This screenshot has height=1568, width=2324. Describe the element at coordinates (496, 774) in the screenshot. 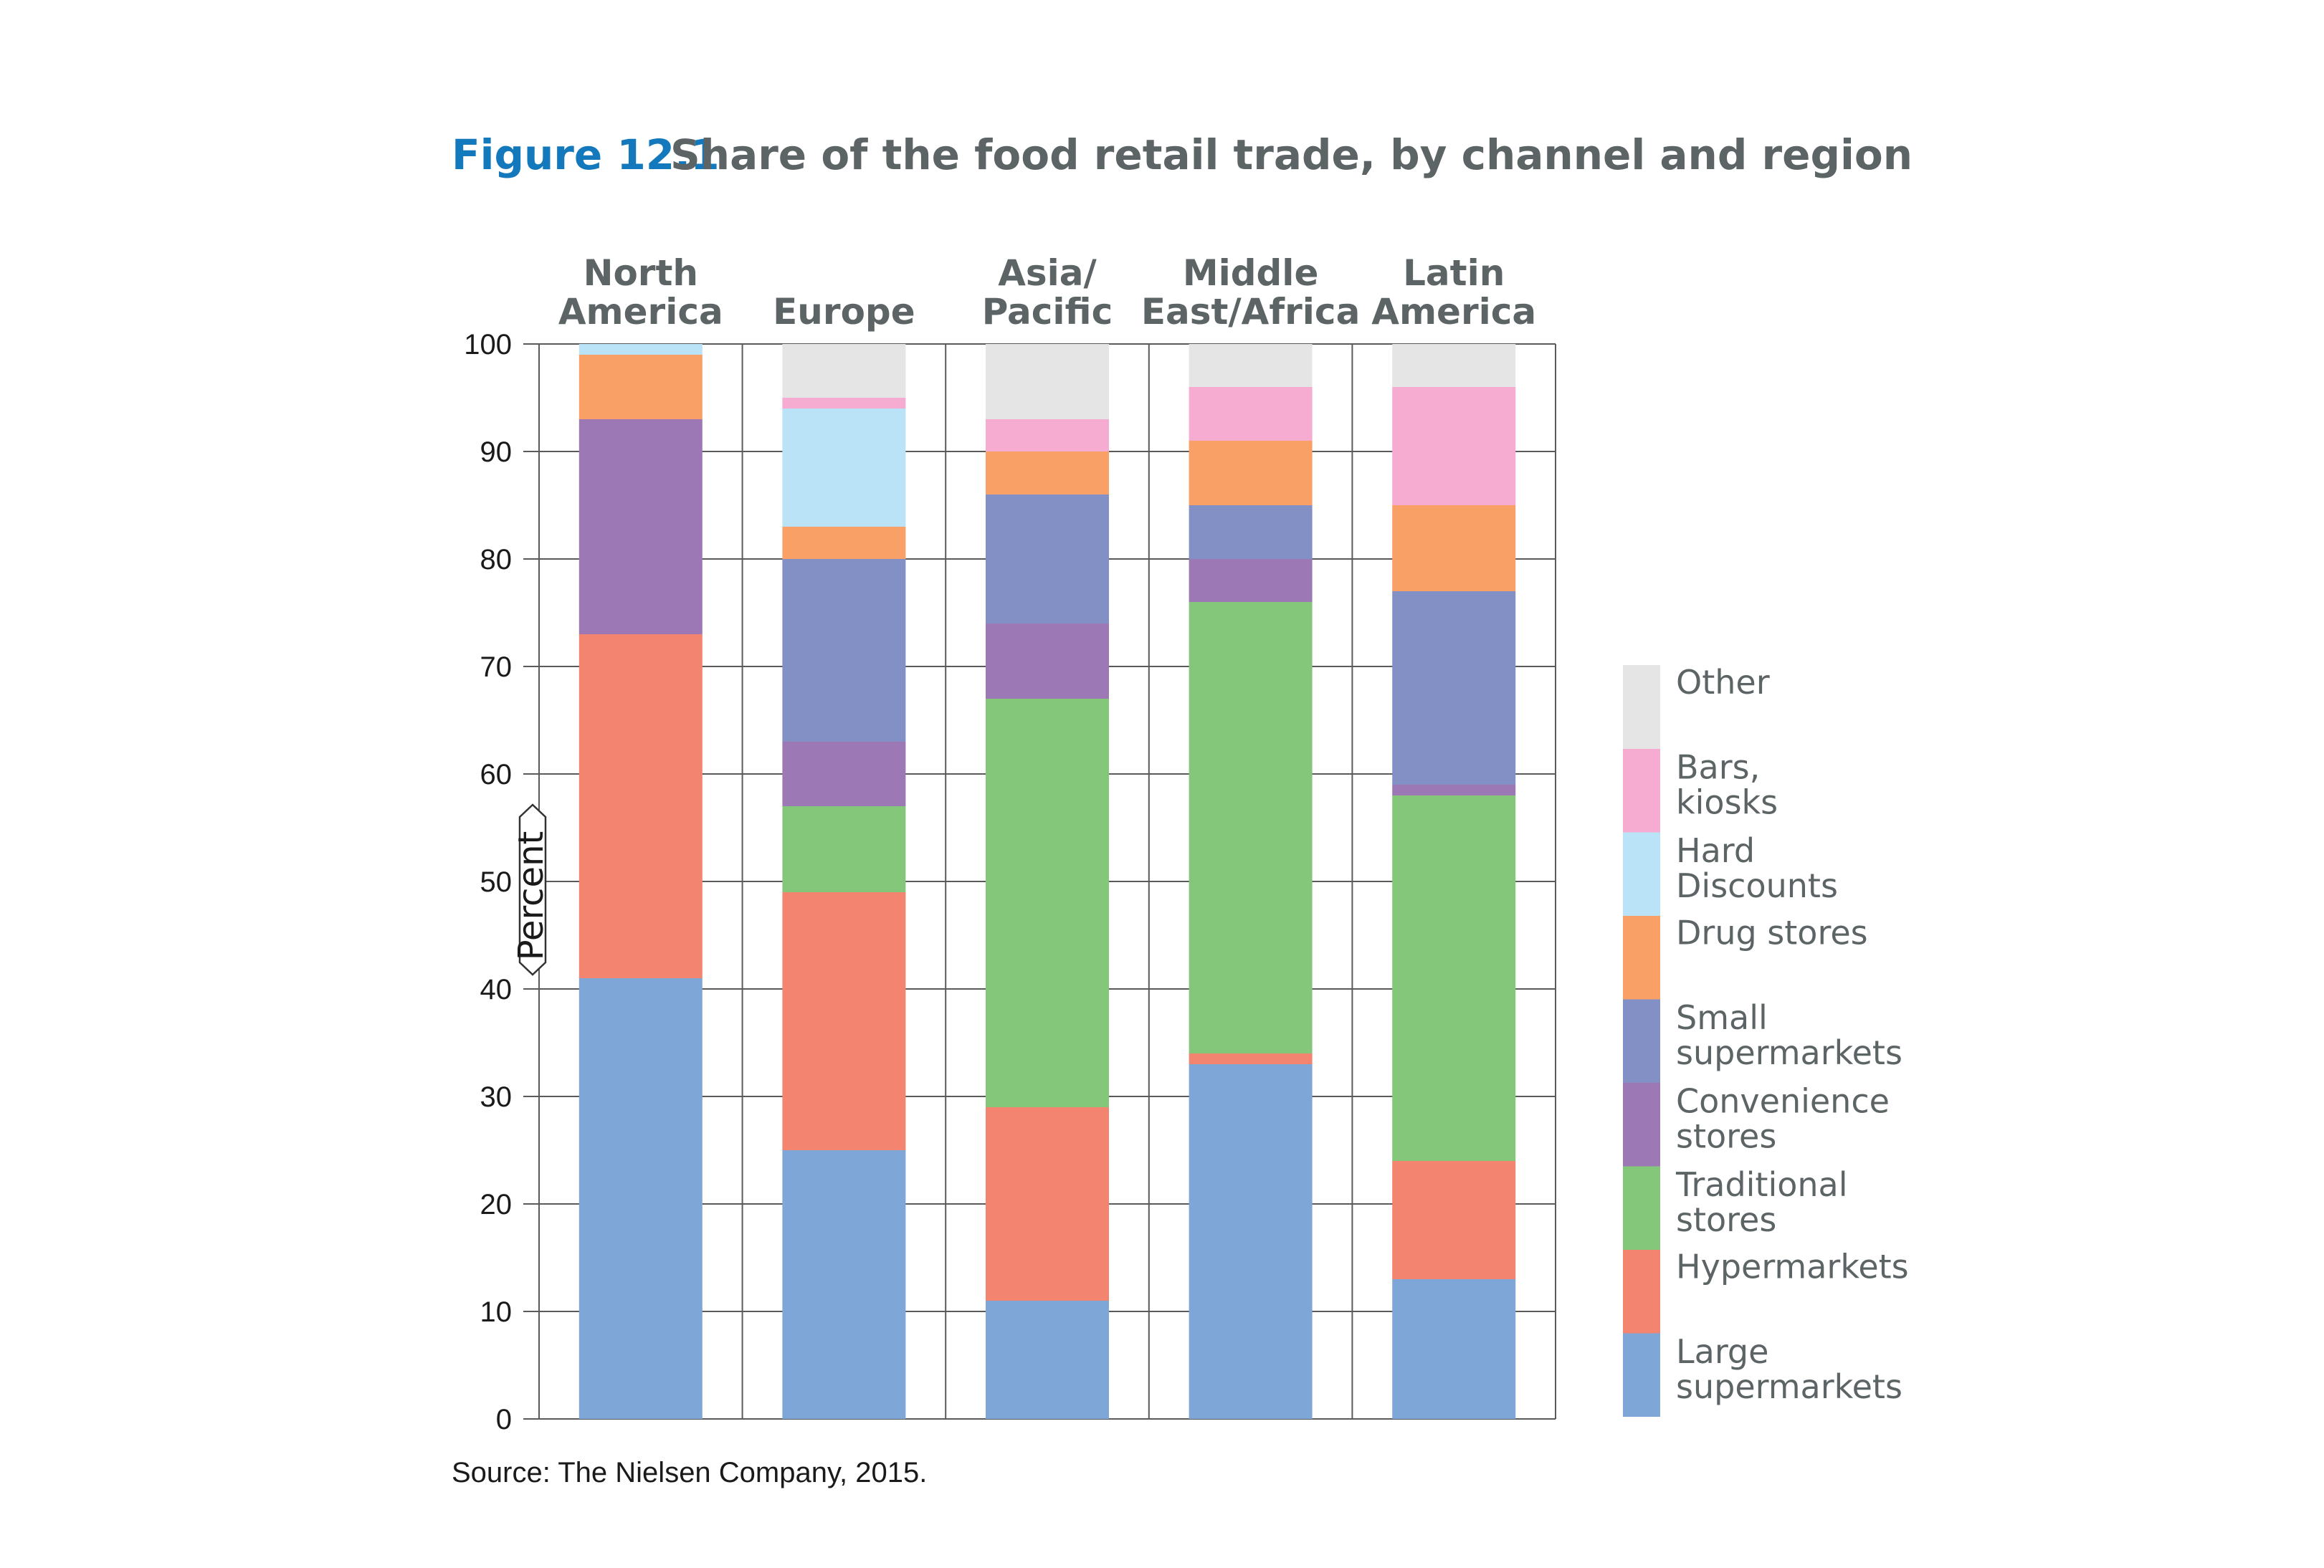

I see `y-tick-label: 60` at that location.